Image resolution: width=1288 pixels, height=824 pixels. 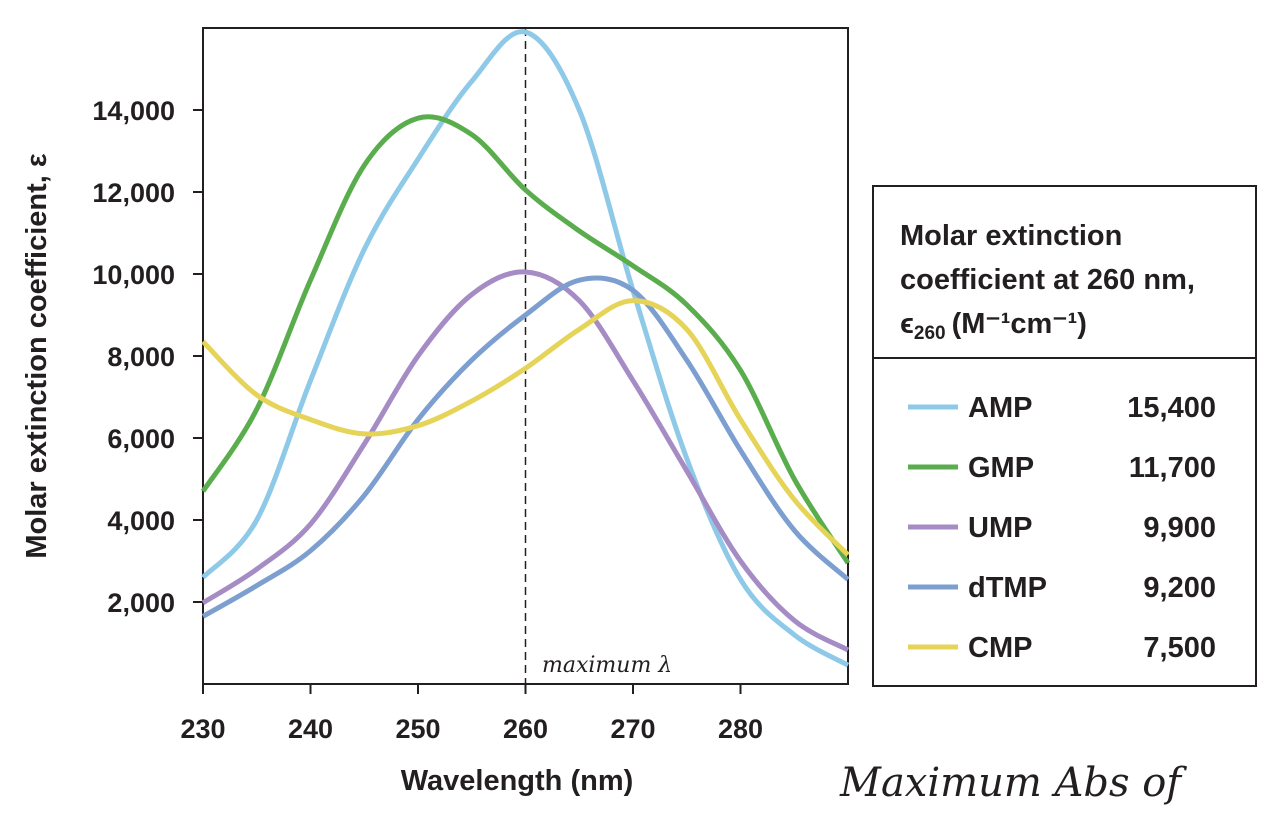 I want to click on x-tick-label: 250, so click(x=417, y=729).